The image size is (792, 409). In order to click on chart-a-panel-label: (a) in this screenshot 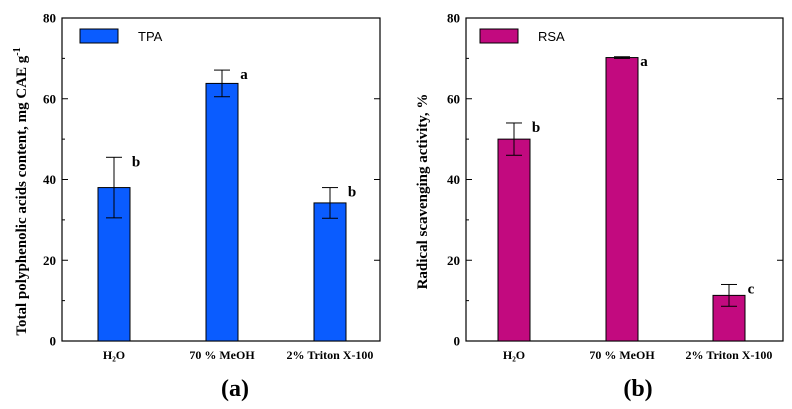, I will do `click(235, 389)`.